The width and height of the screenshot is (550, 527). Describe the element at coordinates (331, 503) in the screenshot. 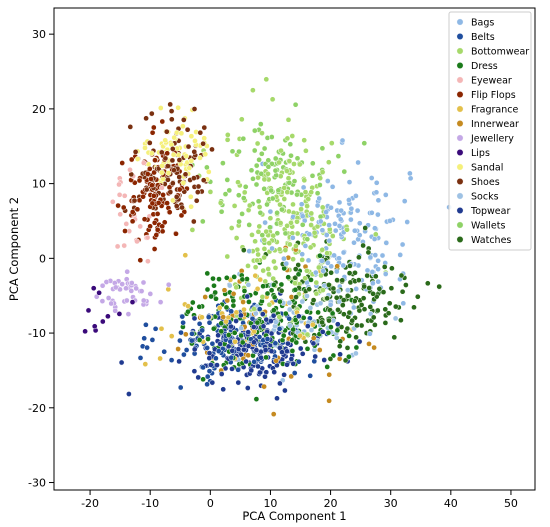

I see `x-tick-label: 20` at that location.